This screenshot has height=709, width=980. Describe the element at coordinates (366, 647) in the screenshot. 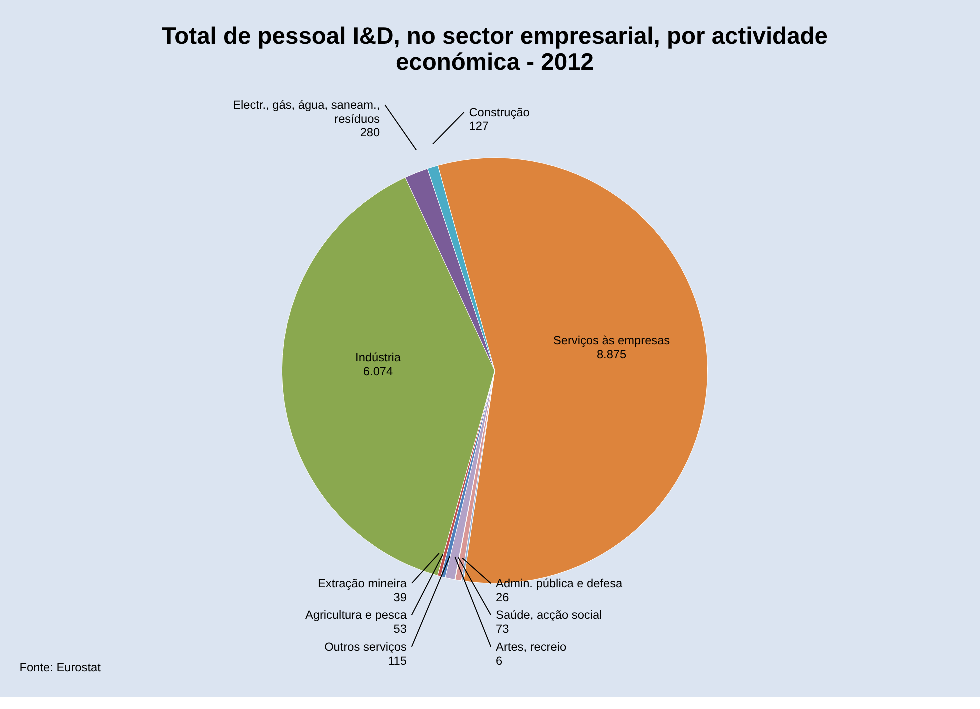

I see `slice-label: Outros serviços` at that location.